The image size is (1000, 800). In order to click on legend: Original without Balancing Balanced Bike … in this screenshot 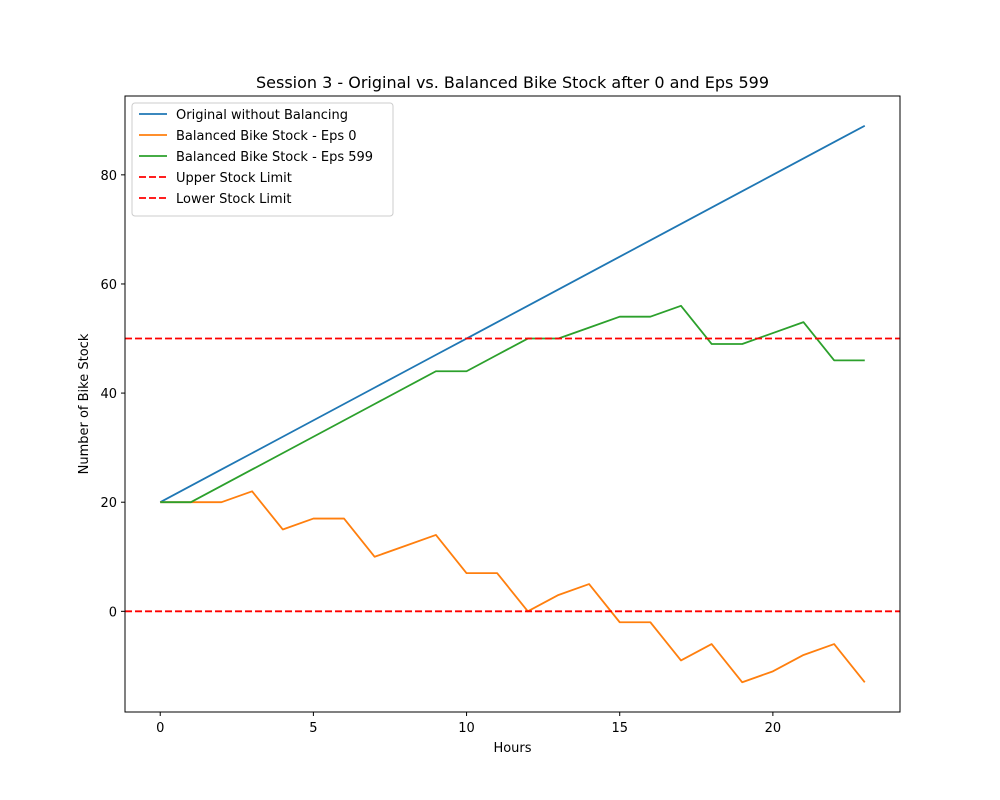, I will do `click(262, 159)`.